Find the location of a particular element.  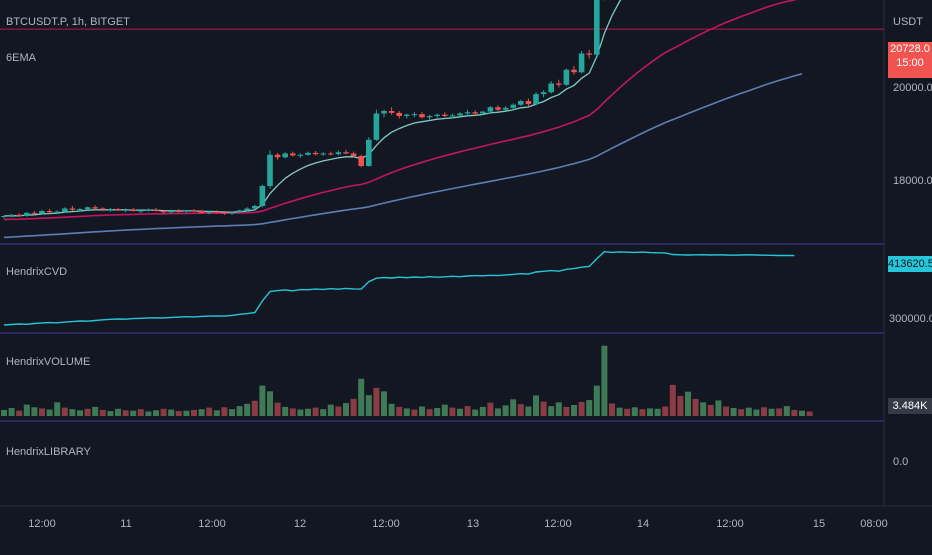

ema-indicator-label: 6EMA is located at coordinates (21, 58).